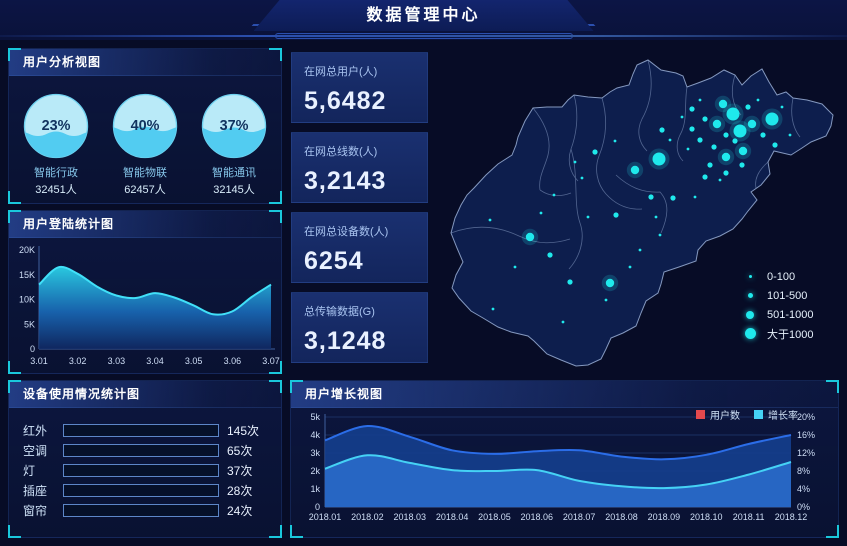 The width and height of the screenshot is (847, 546). I want to click on liquid-gauge-circle: 40%, so click(145, 126).